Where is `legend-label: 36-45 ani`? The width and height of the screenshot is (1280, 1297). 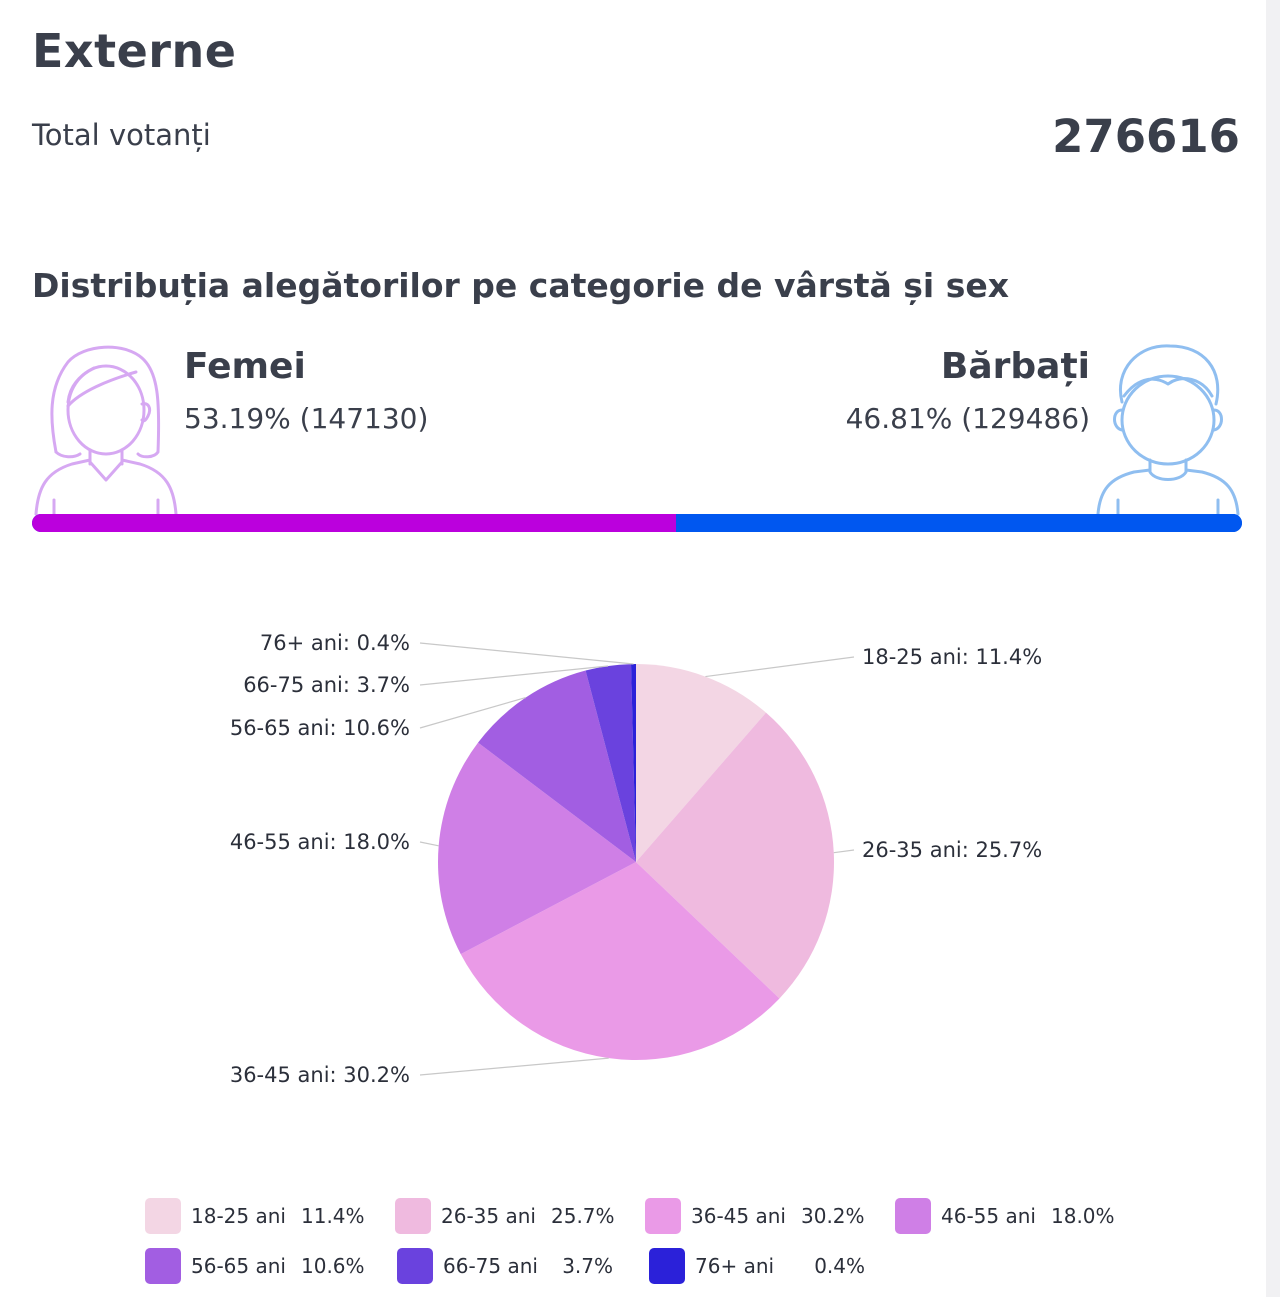 legend-label: 36-45 ani is located at coordinates (738, 1216).